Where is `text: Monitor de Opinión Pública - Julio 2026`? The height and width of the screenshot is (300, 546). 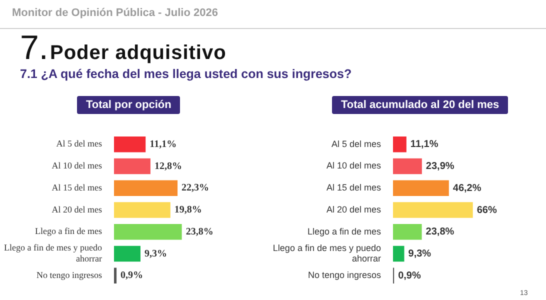
text: Monitor de Opinión Pública - Julio 2026 is located at coordinates (115, 13).